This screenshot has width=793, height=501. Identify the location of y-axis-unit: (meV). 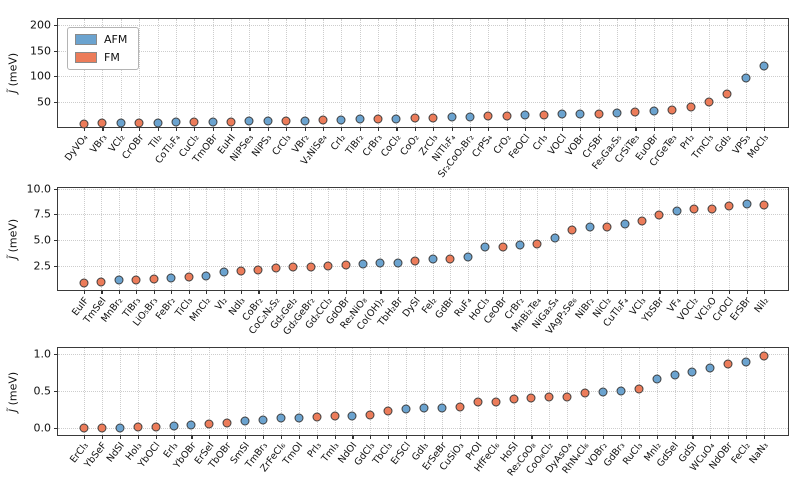
(13, 71).